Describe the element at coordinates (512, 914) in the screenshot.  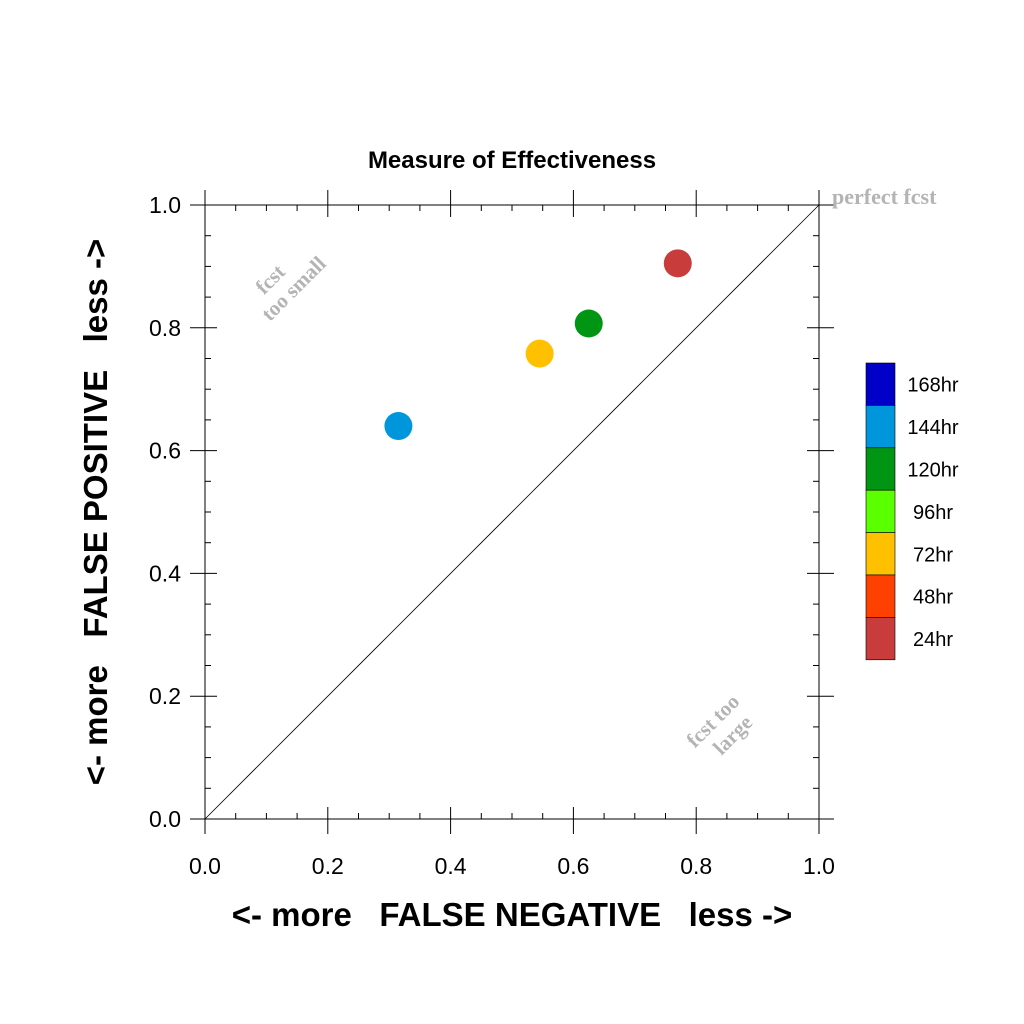
I see `x-axis-label: <- more FALSE NEGATIVE less ->` at that location.